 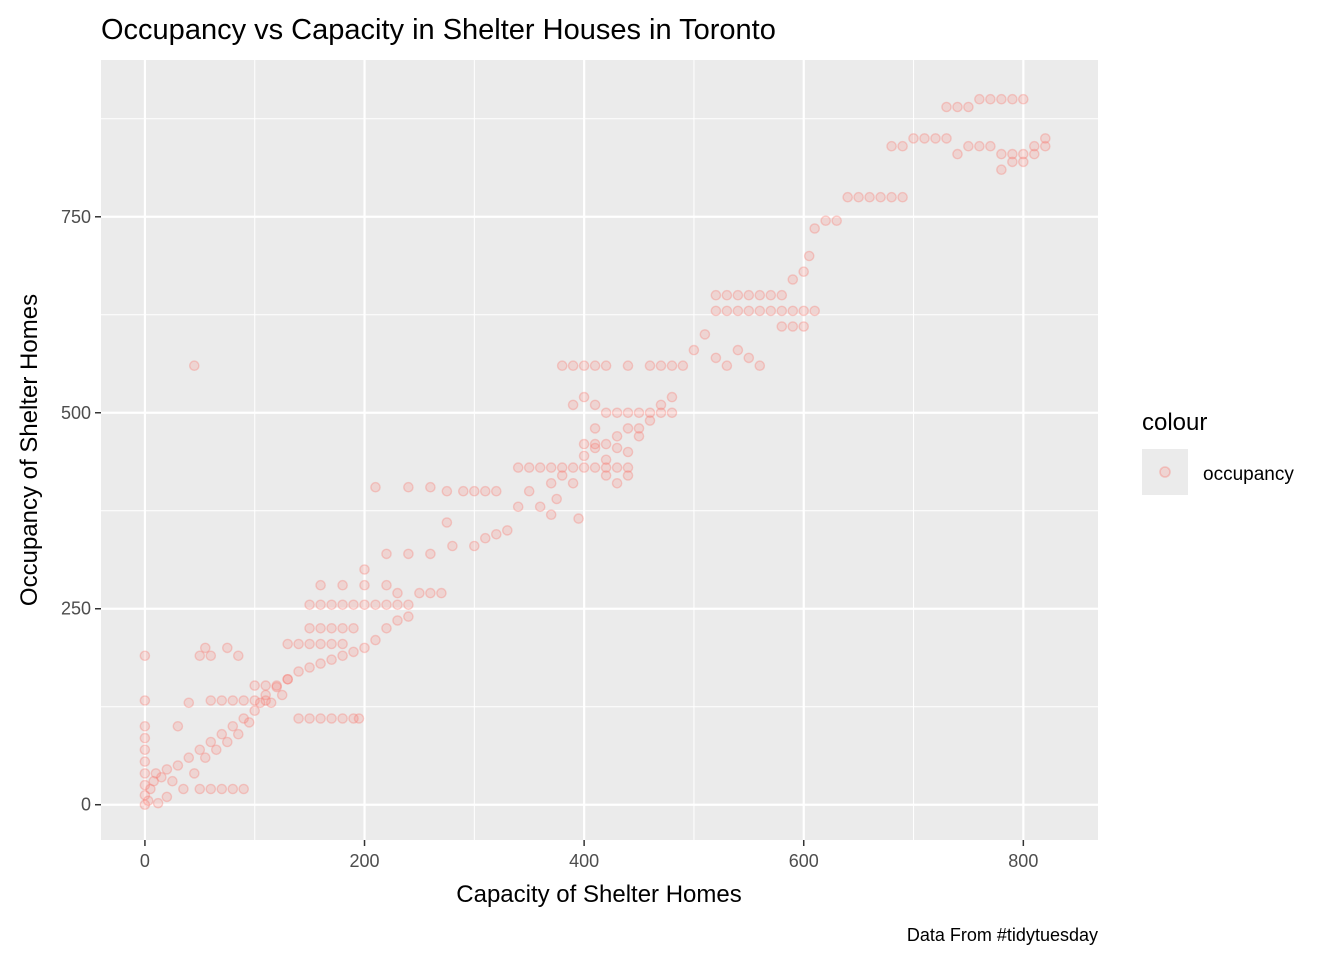 What do you see at coordinates (1165, 472) in the screenshot?
I see `legend-key` at bounding box center [1165, 472].